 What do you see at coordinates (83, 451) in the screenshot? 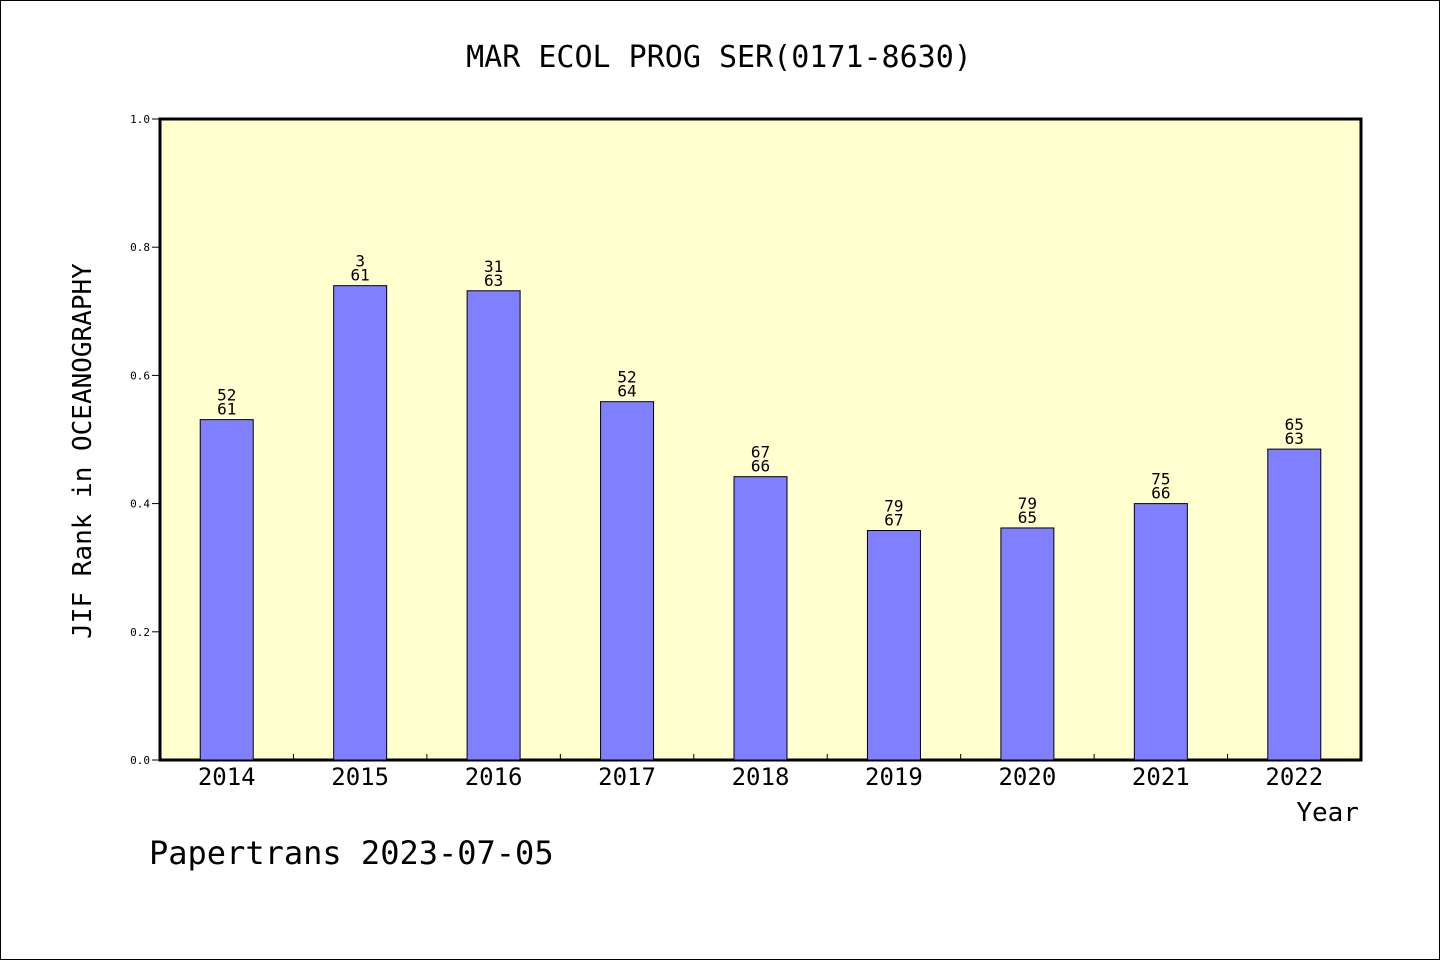
I see `y-axis-label: JIF Rank in OCEANOGRAPHY` at bounding box center [83, 451].